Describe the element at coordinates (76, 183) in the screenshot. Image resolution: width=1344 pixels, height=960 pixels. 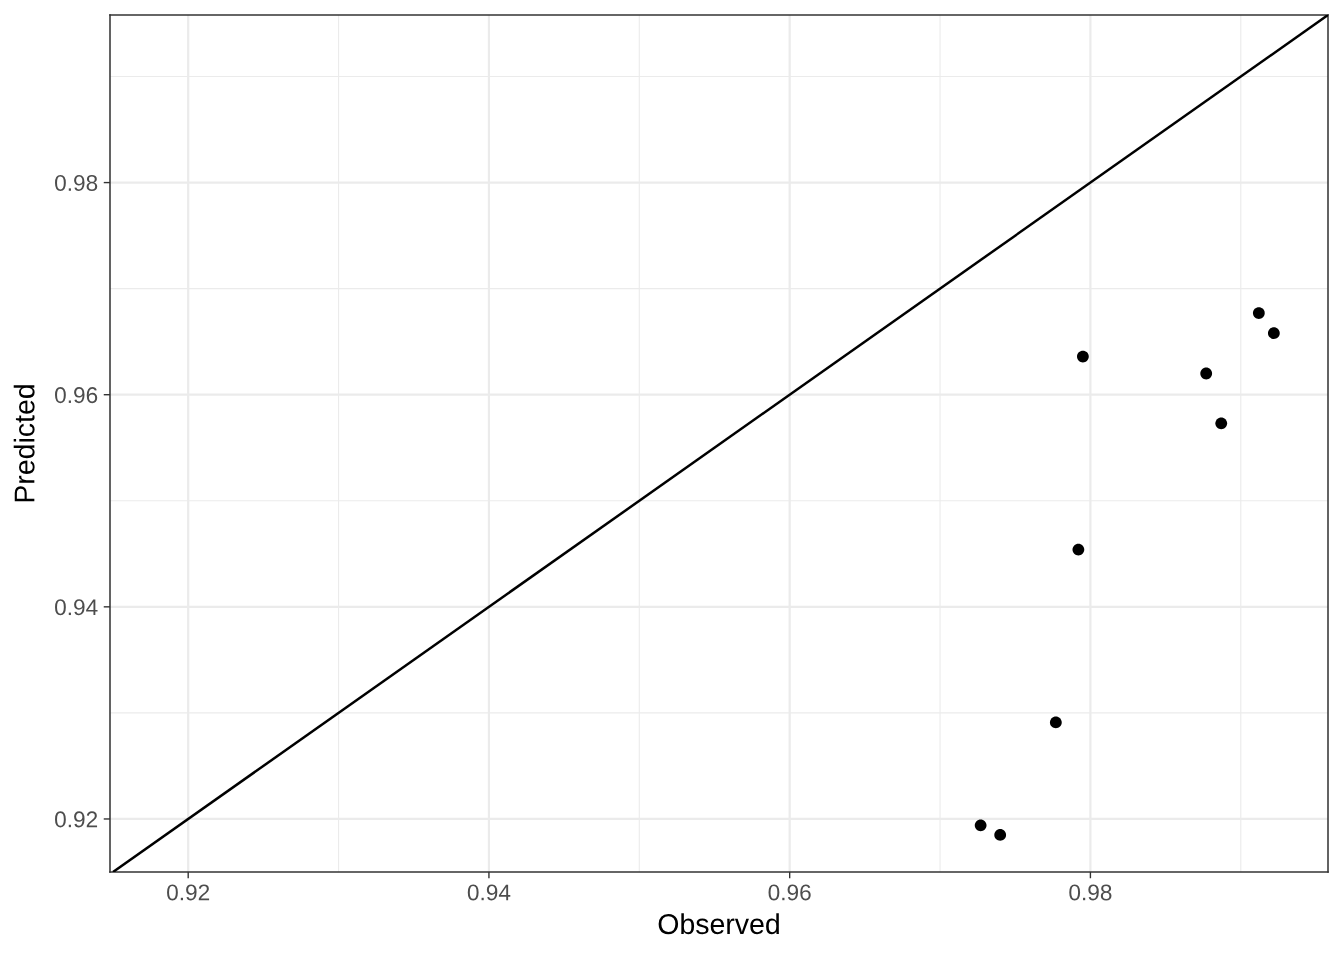
I see `y-tick-label: 0.98` at that location.